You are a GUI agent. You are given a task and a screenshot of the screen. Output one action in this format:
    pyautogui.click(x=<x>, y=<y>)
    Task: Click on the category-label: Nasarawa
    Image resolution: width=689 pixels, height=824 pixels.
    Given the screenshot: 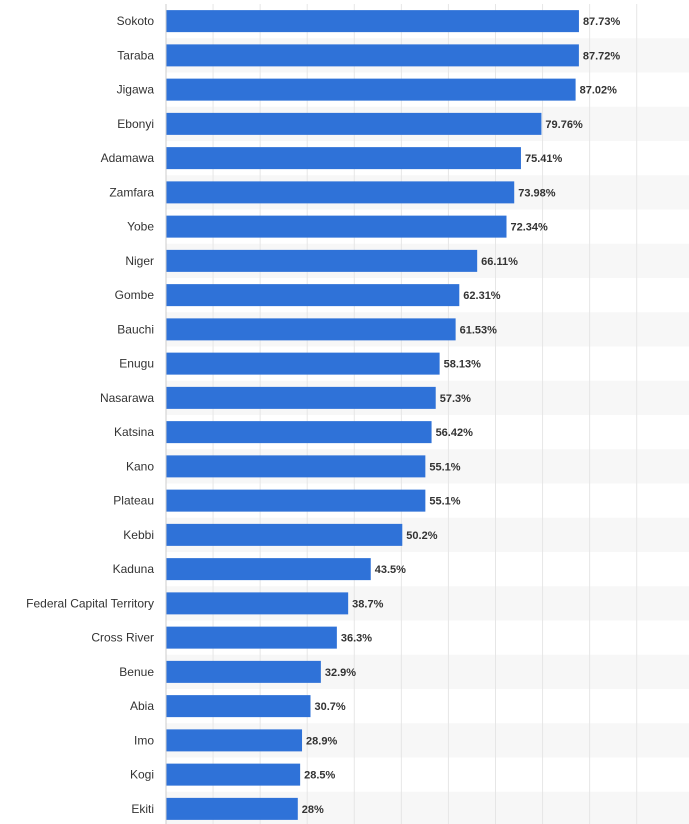 What is the action you would take?
    pyautogui.click(x=127, y=398)
    